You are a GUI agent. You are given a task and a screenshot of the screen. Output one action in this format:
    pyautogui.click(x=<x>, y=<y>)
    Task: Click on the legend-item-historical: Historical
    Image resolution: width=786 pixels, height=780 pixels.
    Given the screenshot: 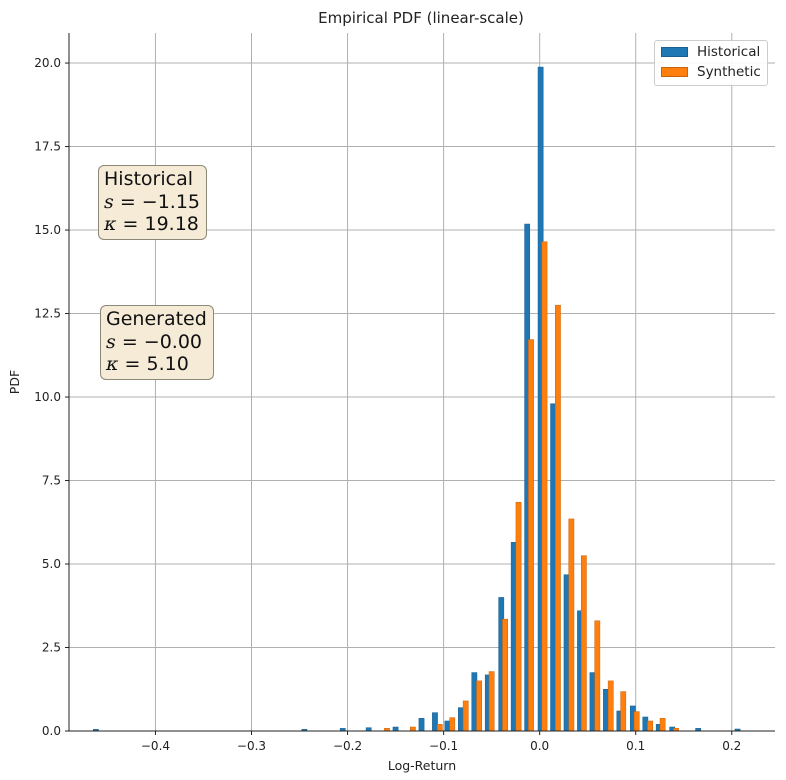 What is the action you would take?
    pyautogui.click(x=710, y=52)
    